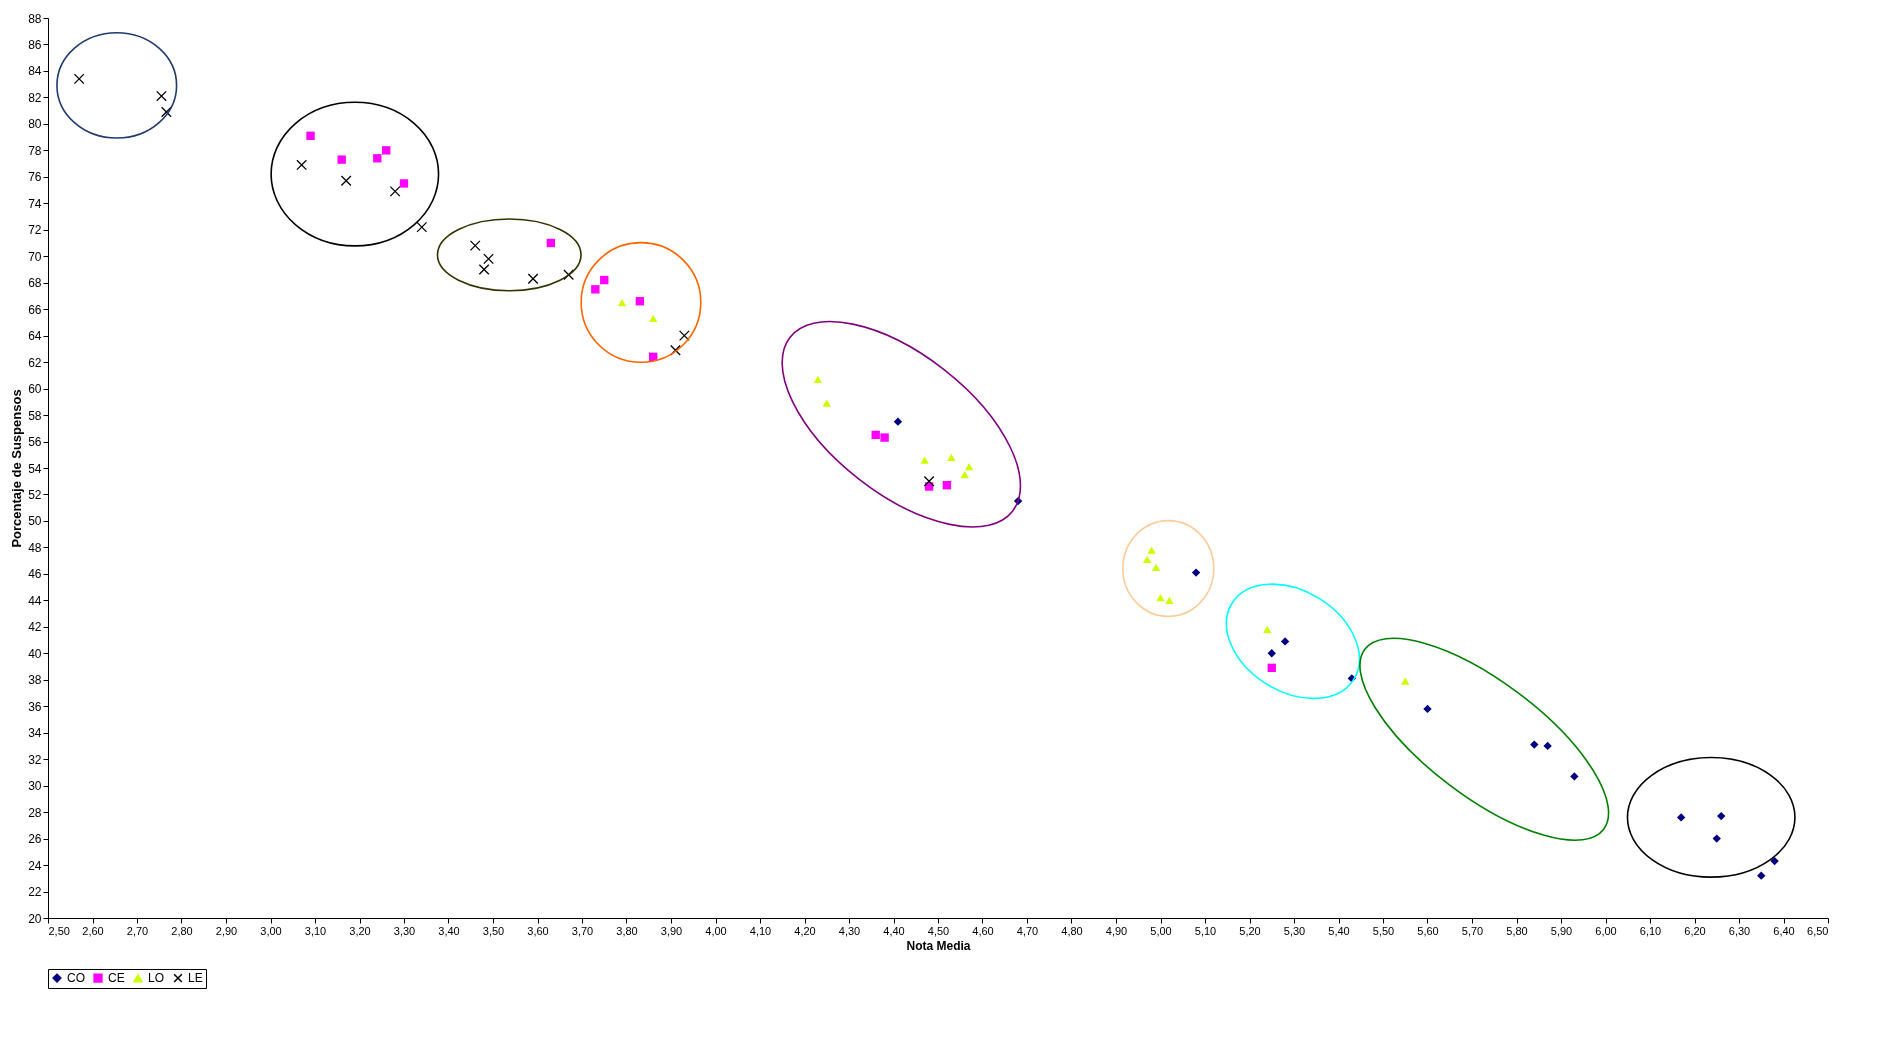 Image resolution: width=1894 pixels, height=1039 pixels. I want to click on x-tick-label: 5,50, so click(1383, 930).